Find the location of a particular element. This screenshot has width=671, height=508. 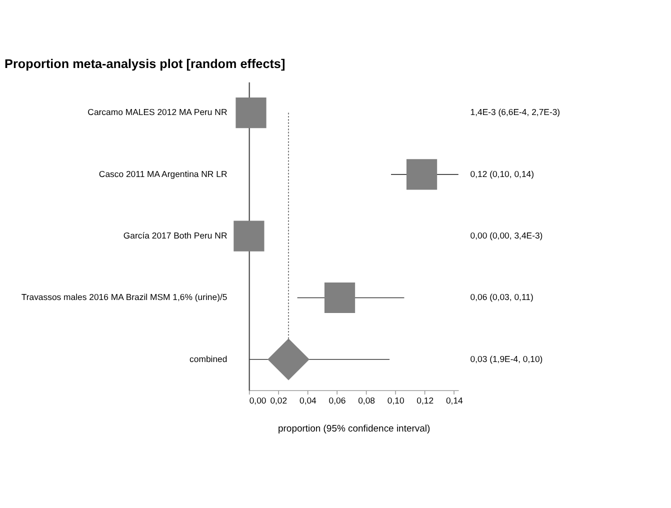

x-tick-label: 0,04 is located at coordinates (308, 400).